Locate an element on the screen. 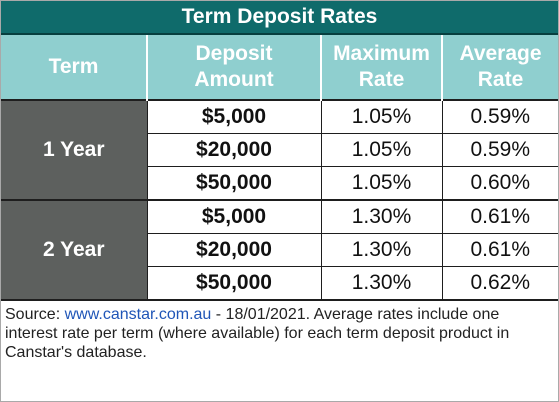 Image resolution: width=559 pixels, height=402 pixels. average-rate-cell: 0.62% is located at coordinates (499, 283).